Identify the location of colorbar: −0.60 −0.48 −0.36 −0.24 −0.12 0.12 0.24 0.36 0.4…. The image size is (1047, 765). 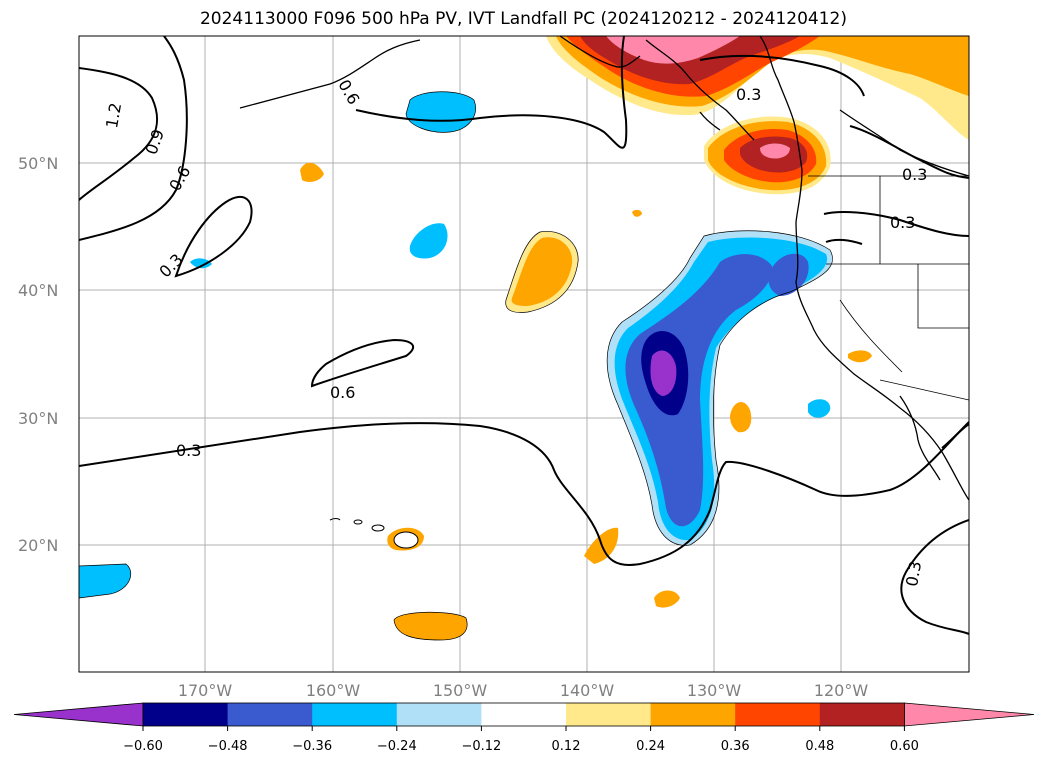
(524, 728).